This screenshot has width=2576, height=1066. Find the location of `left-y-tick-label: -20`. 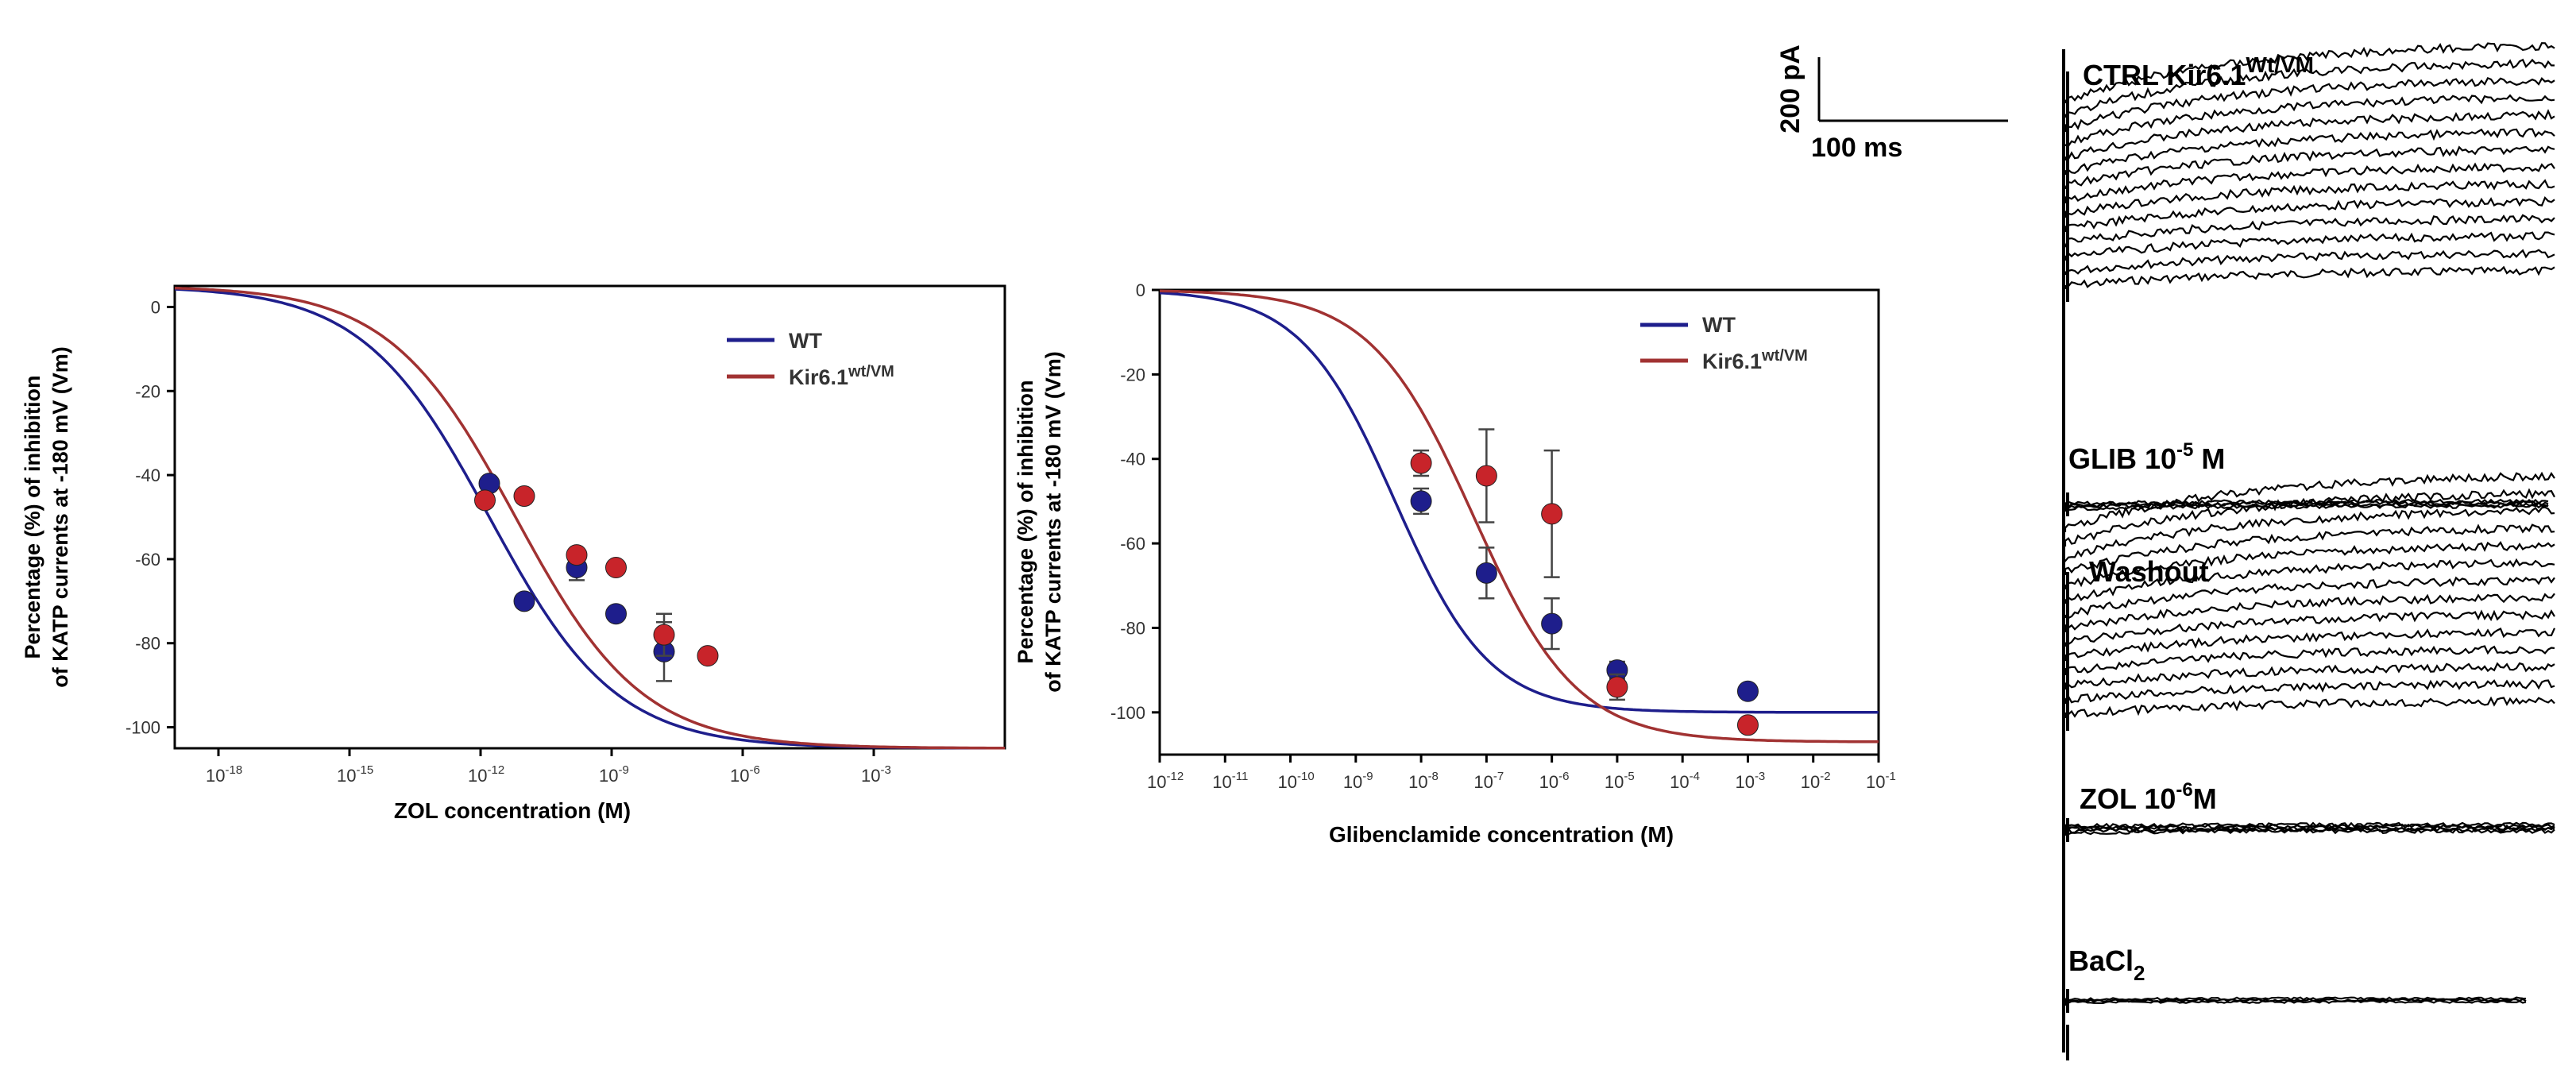

left-y-tick-label: -20 is located at coordinates (147, 391).